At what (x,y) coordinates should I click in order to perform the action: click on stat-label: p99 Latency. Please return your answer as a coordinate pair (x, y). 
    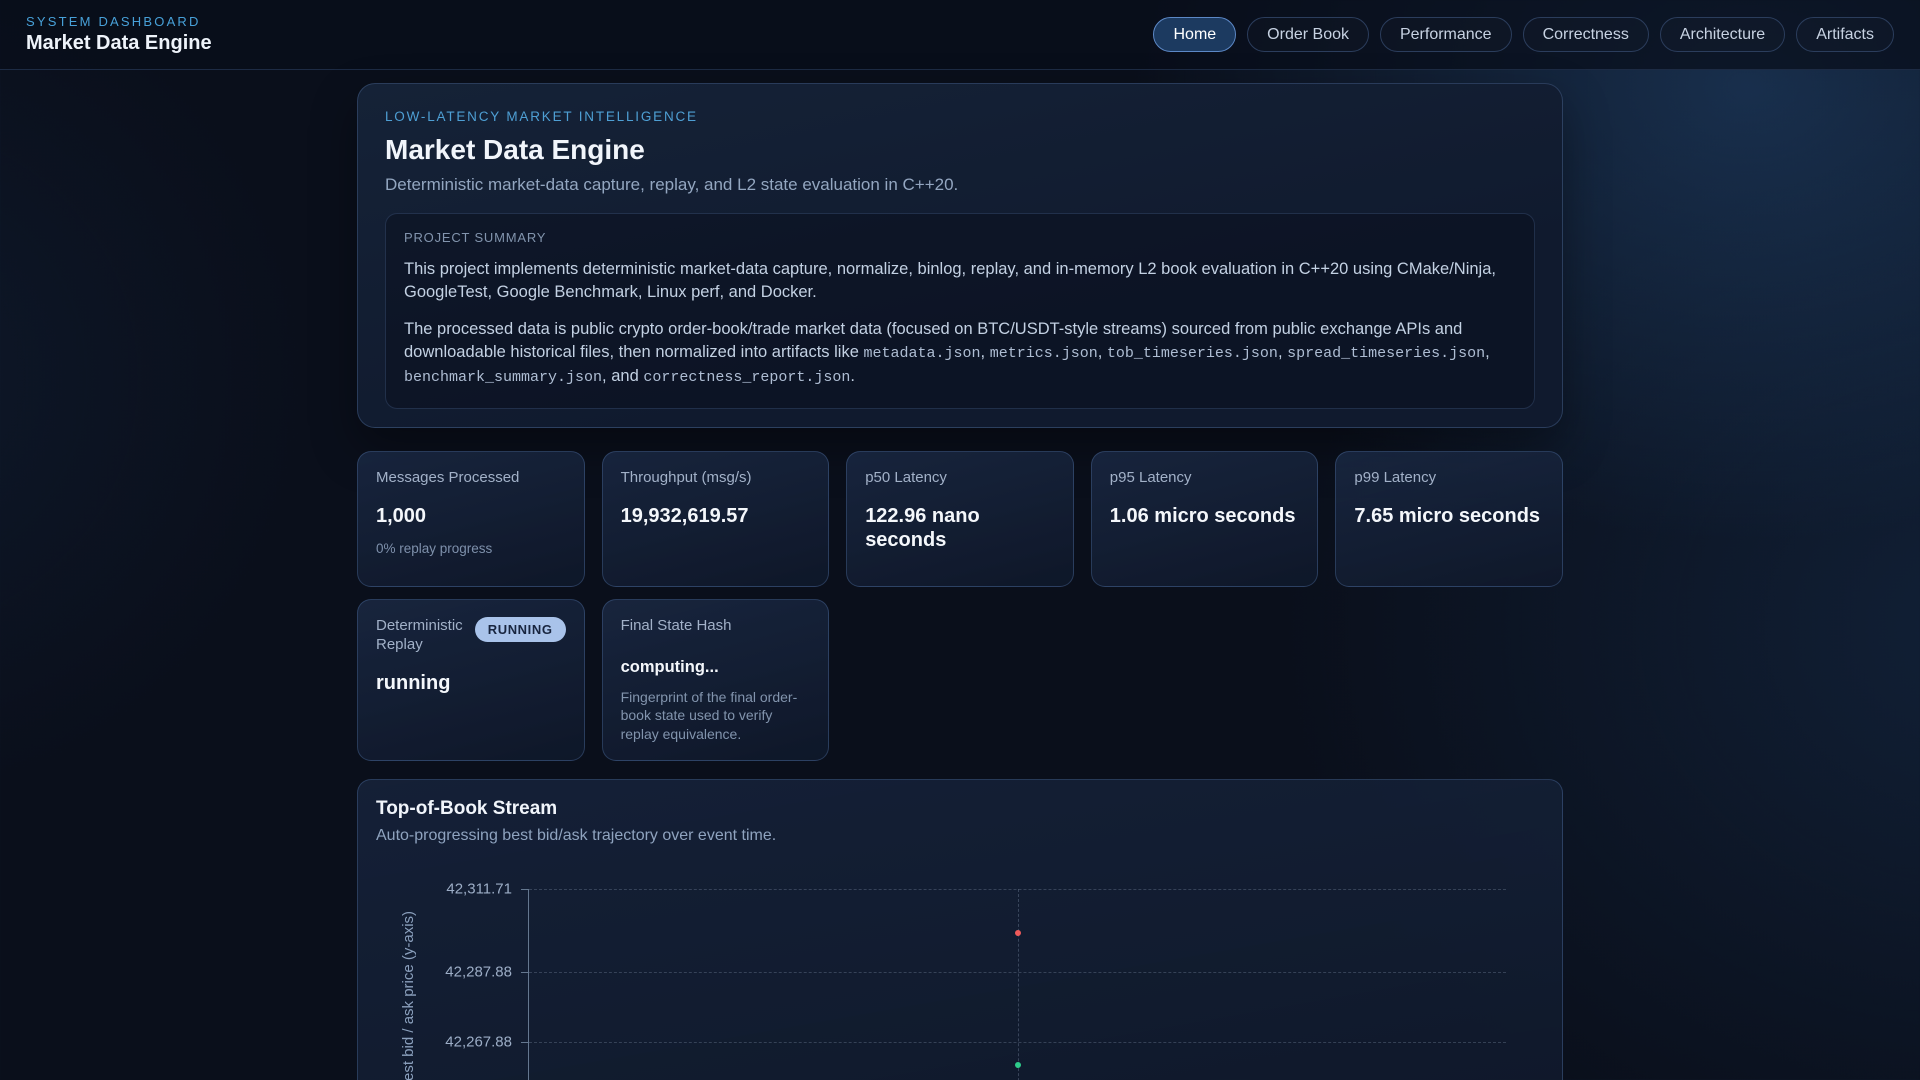
    Looking at the image, I should click on (1395, 478).